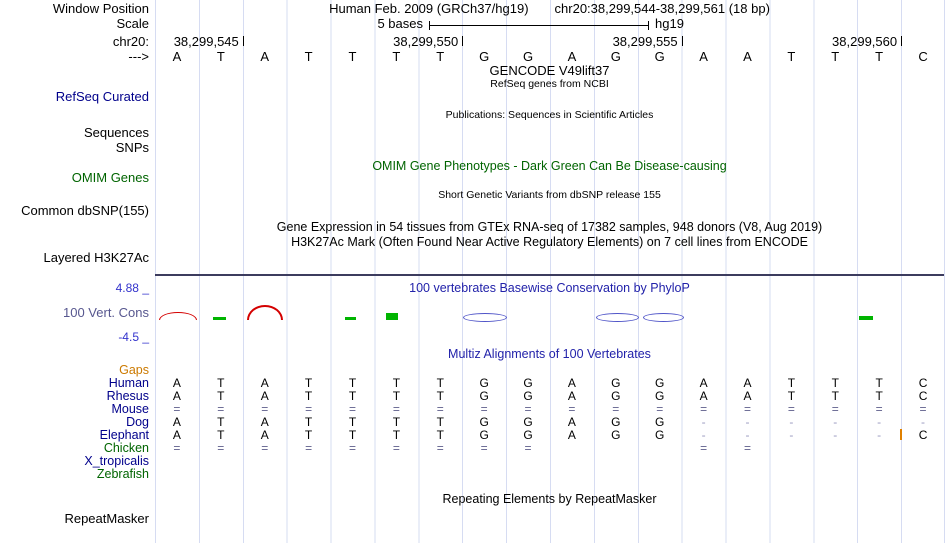 This screenshot has width=950, height=543. What do you see at coordinates (128, 383) in the screenshot?
I see `species-label-human: Human` at bounding box center [128, 383].